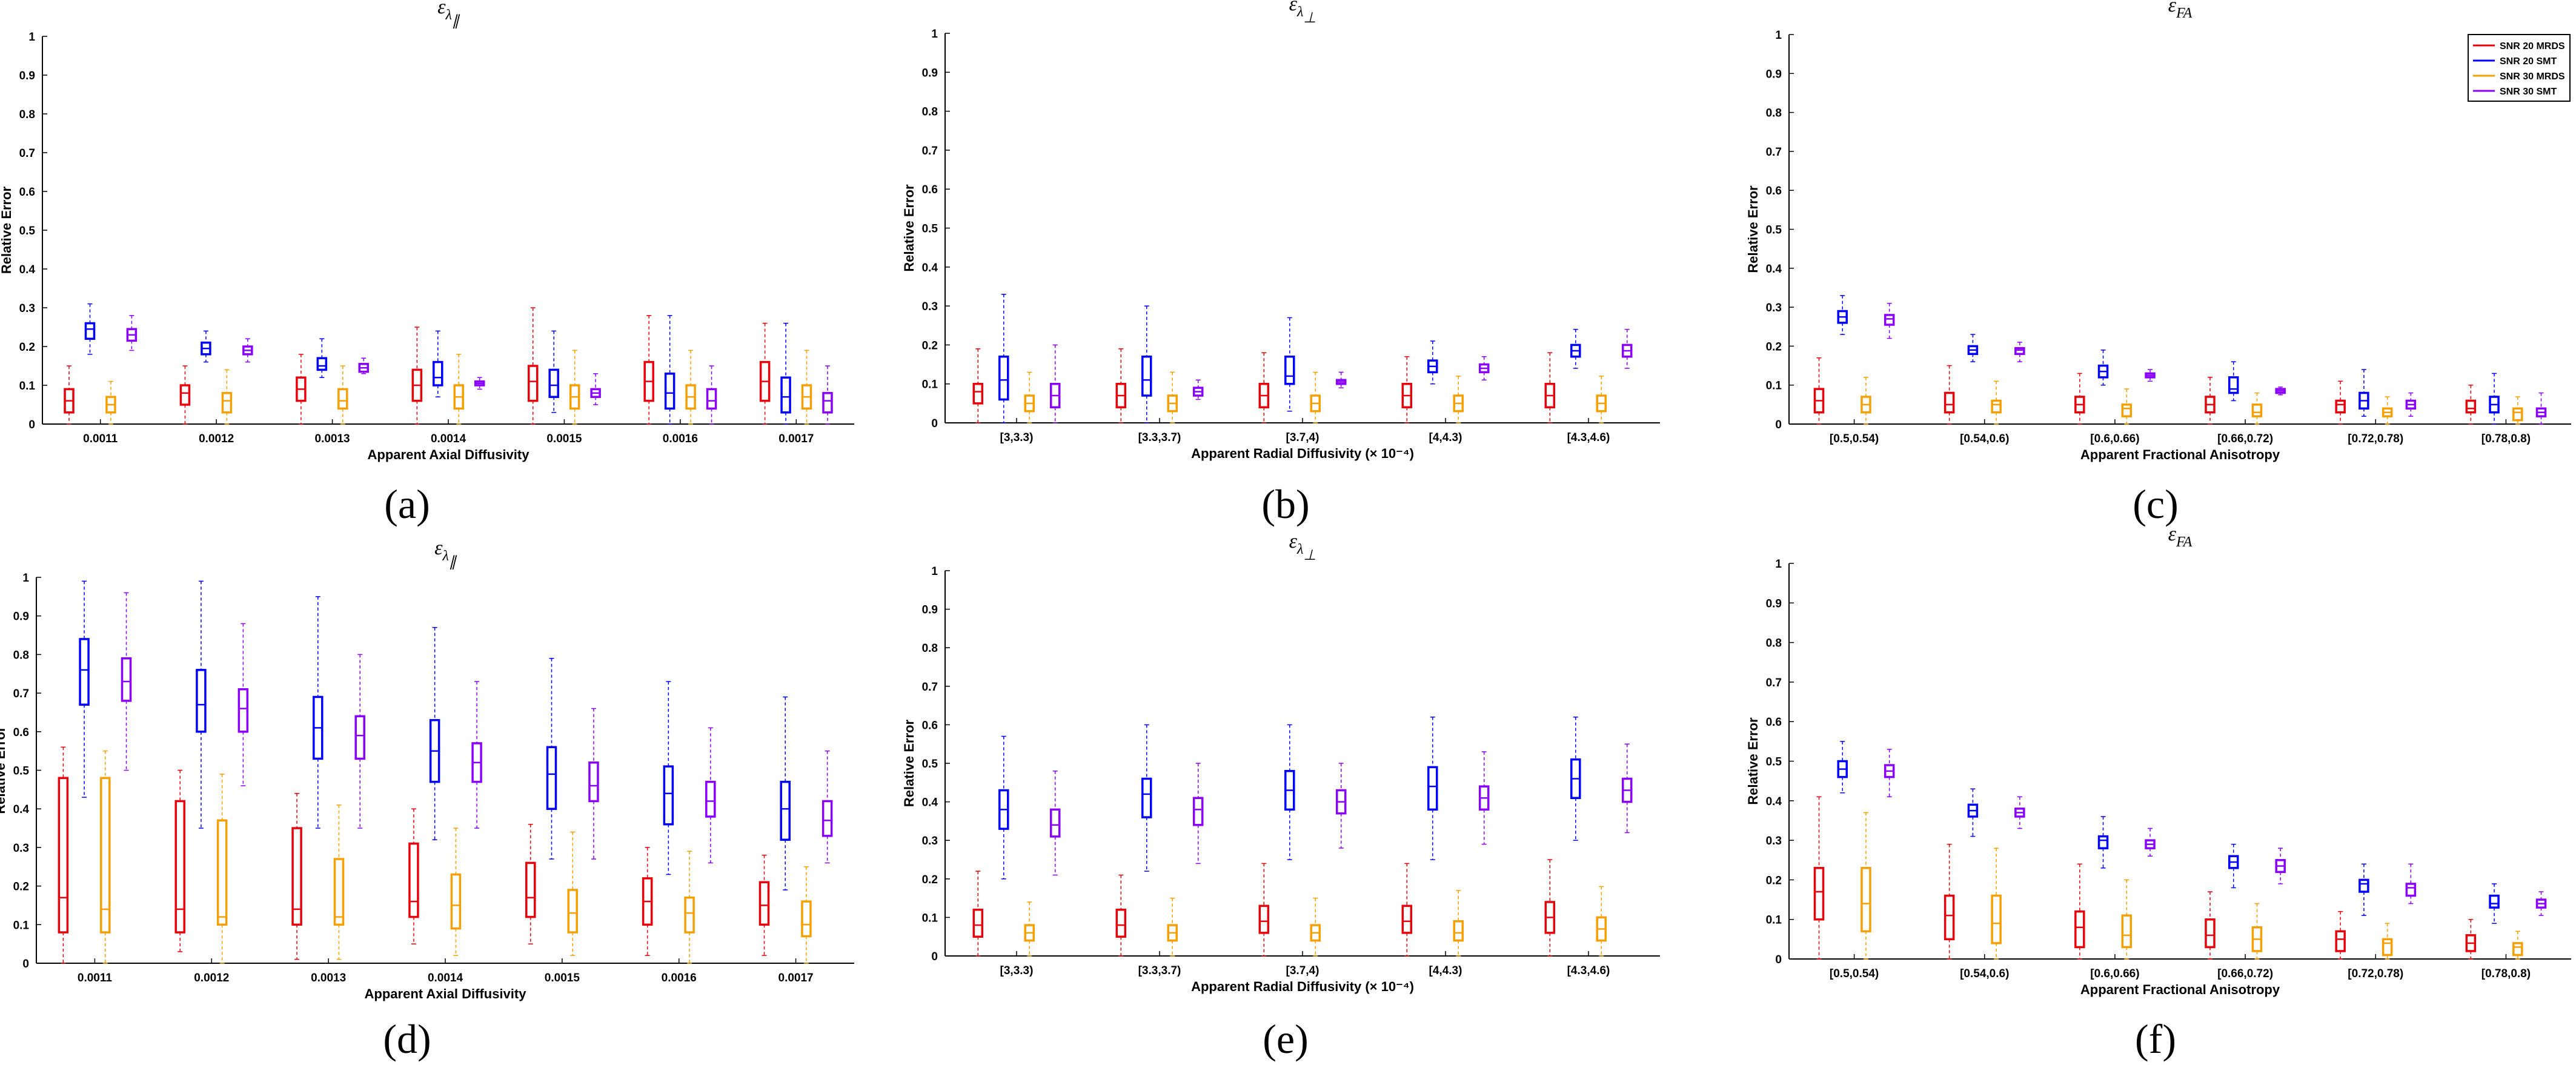  What do you see at coordinates (27, 114) in the screenshot?
I see `y-tick-label: 0.8` at bounding box center [27, 114].